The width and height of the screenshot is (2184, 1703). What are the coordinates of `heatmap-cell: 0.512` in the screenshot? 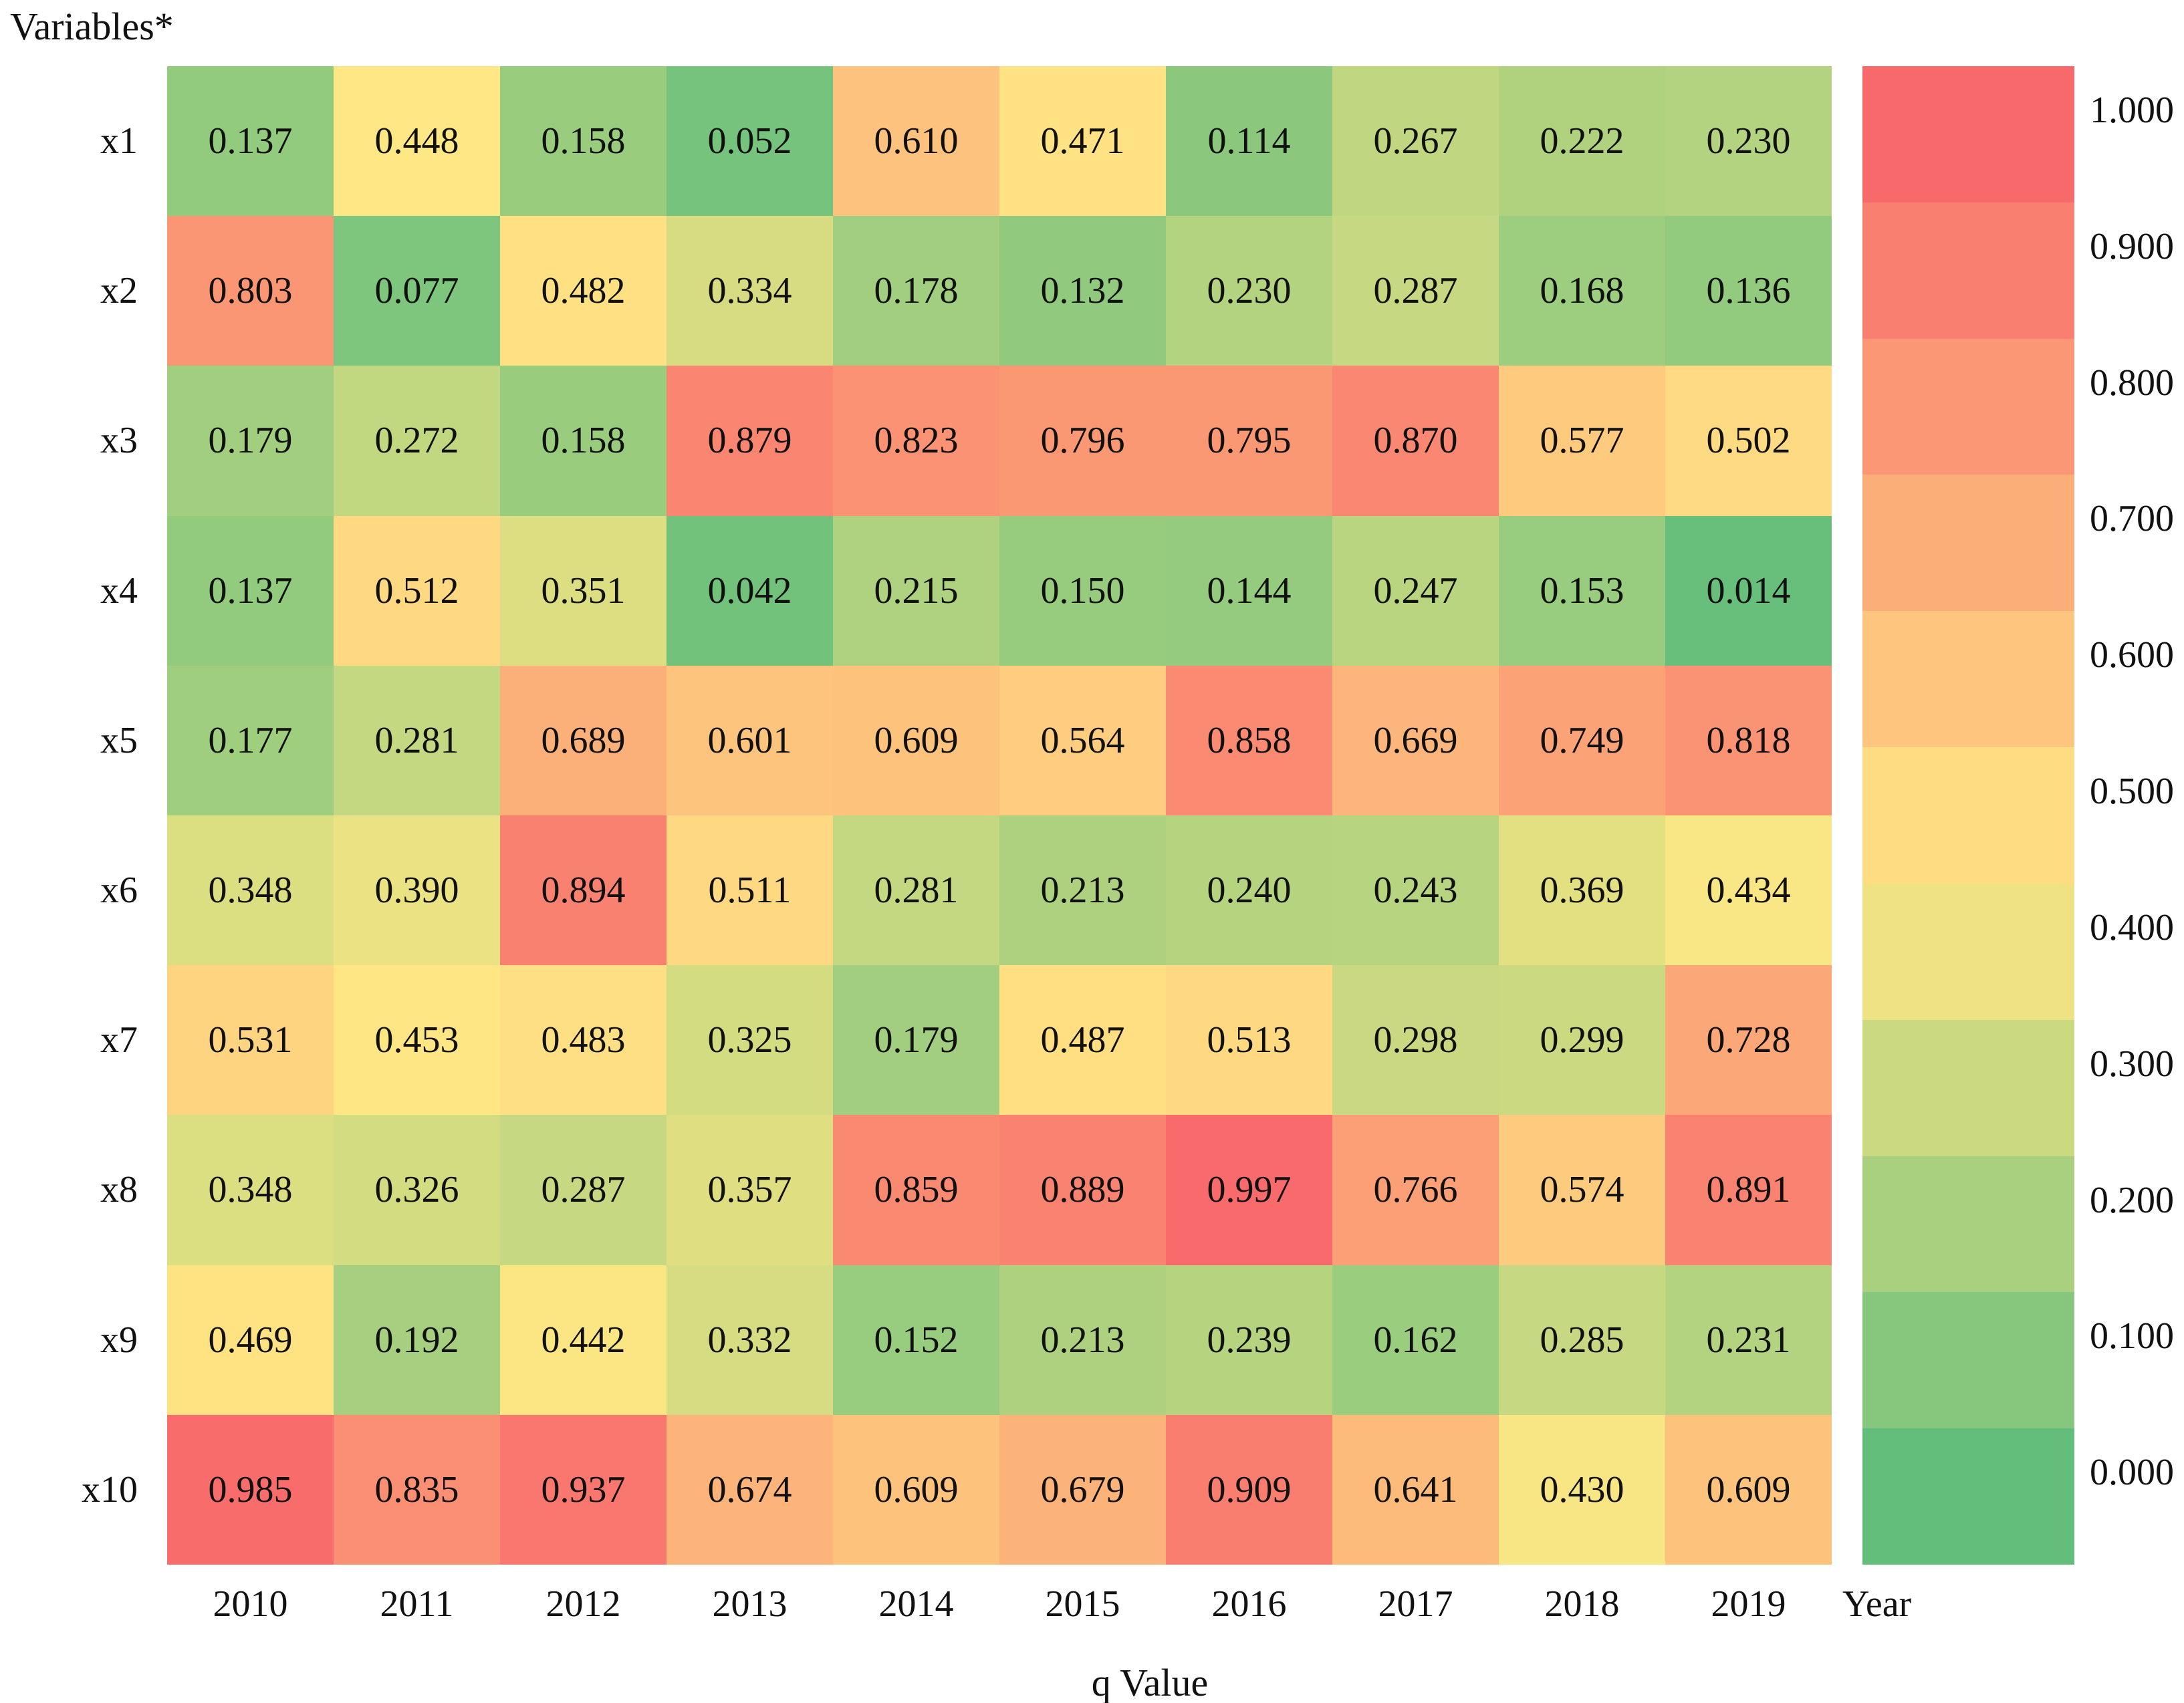 It's located at (417, 591).